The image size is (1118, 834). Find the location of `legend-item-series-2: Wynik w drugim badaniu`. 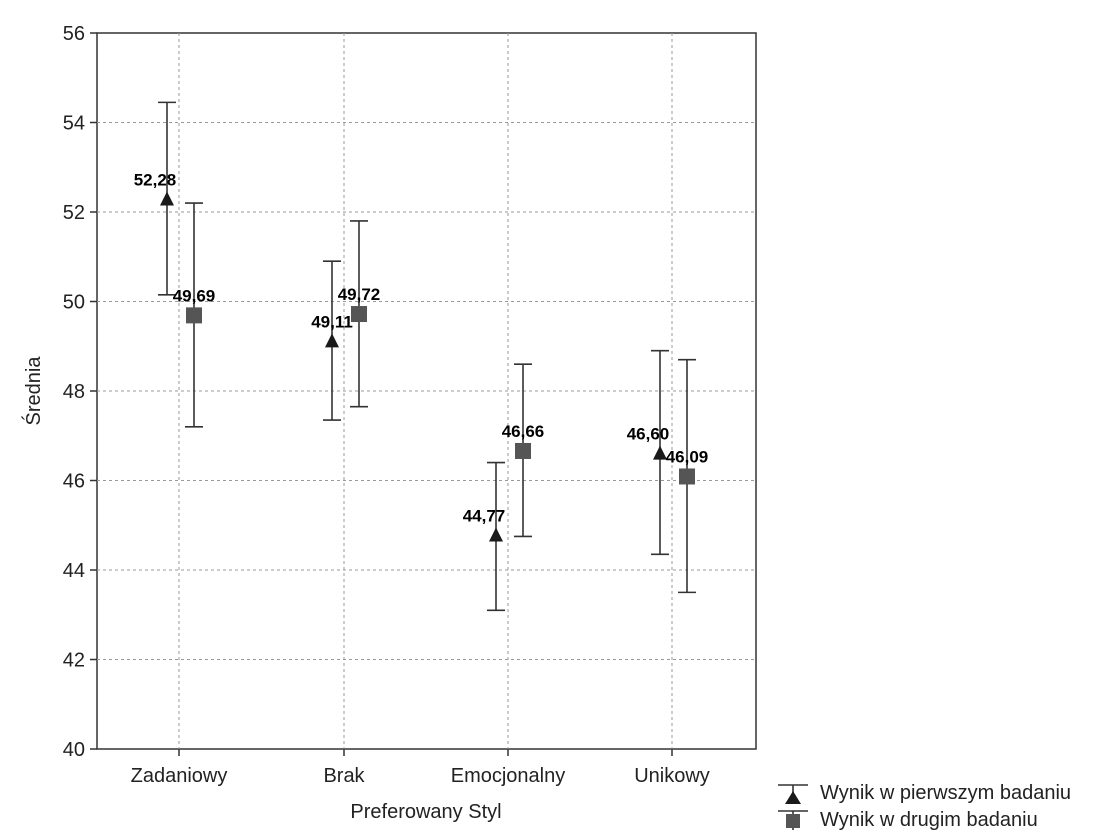

legend-item-series-2: Wynik w drugim badaniu is located at coordinates (908, 820).